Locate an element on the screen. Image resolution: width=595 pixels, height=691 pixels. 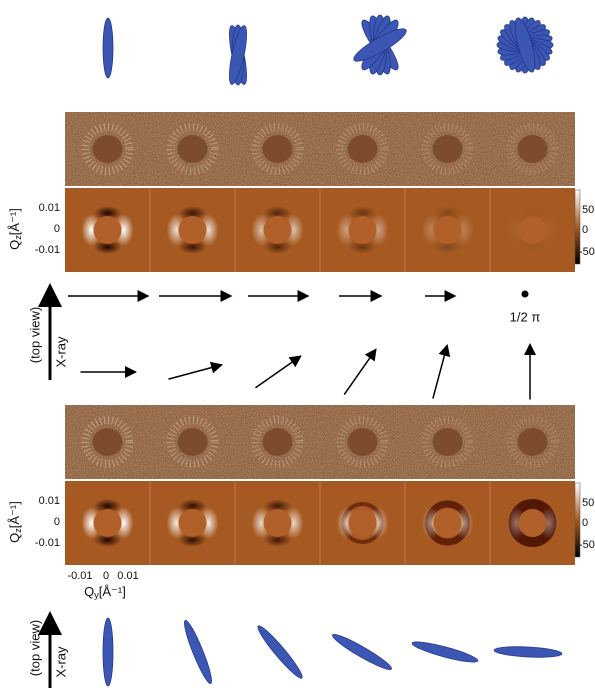
axis-sub: y is located at coordinates (96, 595).